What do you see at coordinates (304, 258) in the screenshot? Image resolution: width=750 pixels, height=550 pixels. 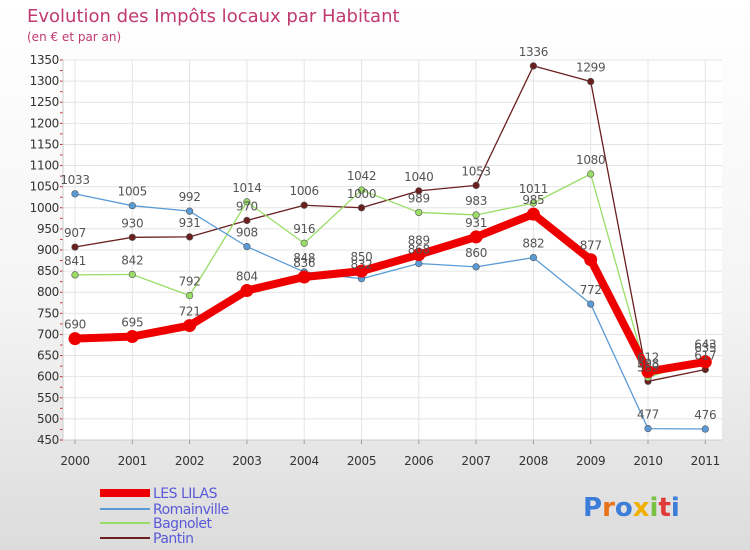 I see `data-label-romainville: 848` at bounding box center [304, 258].